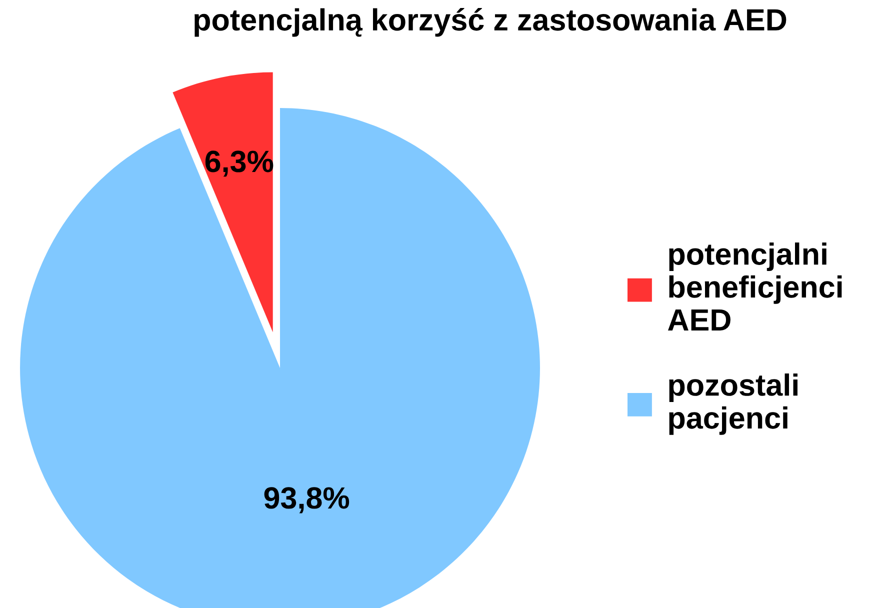  I want to click on chart-title: potencjalną korzyść z zastosowania AED, so click(490, 22).